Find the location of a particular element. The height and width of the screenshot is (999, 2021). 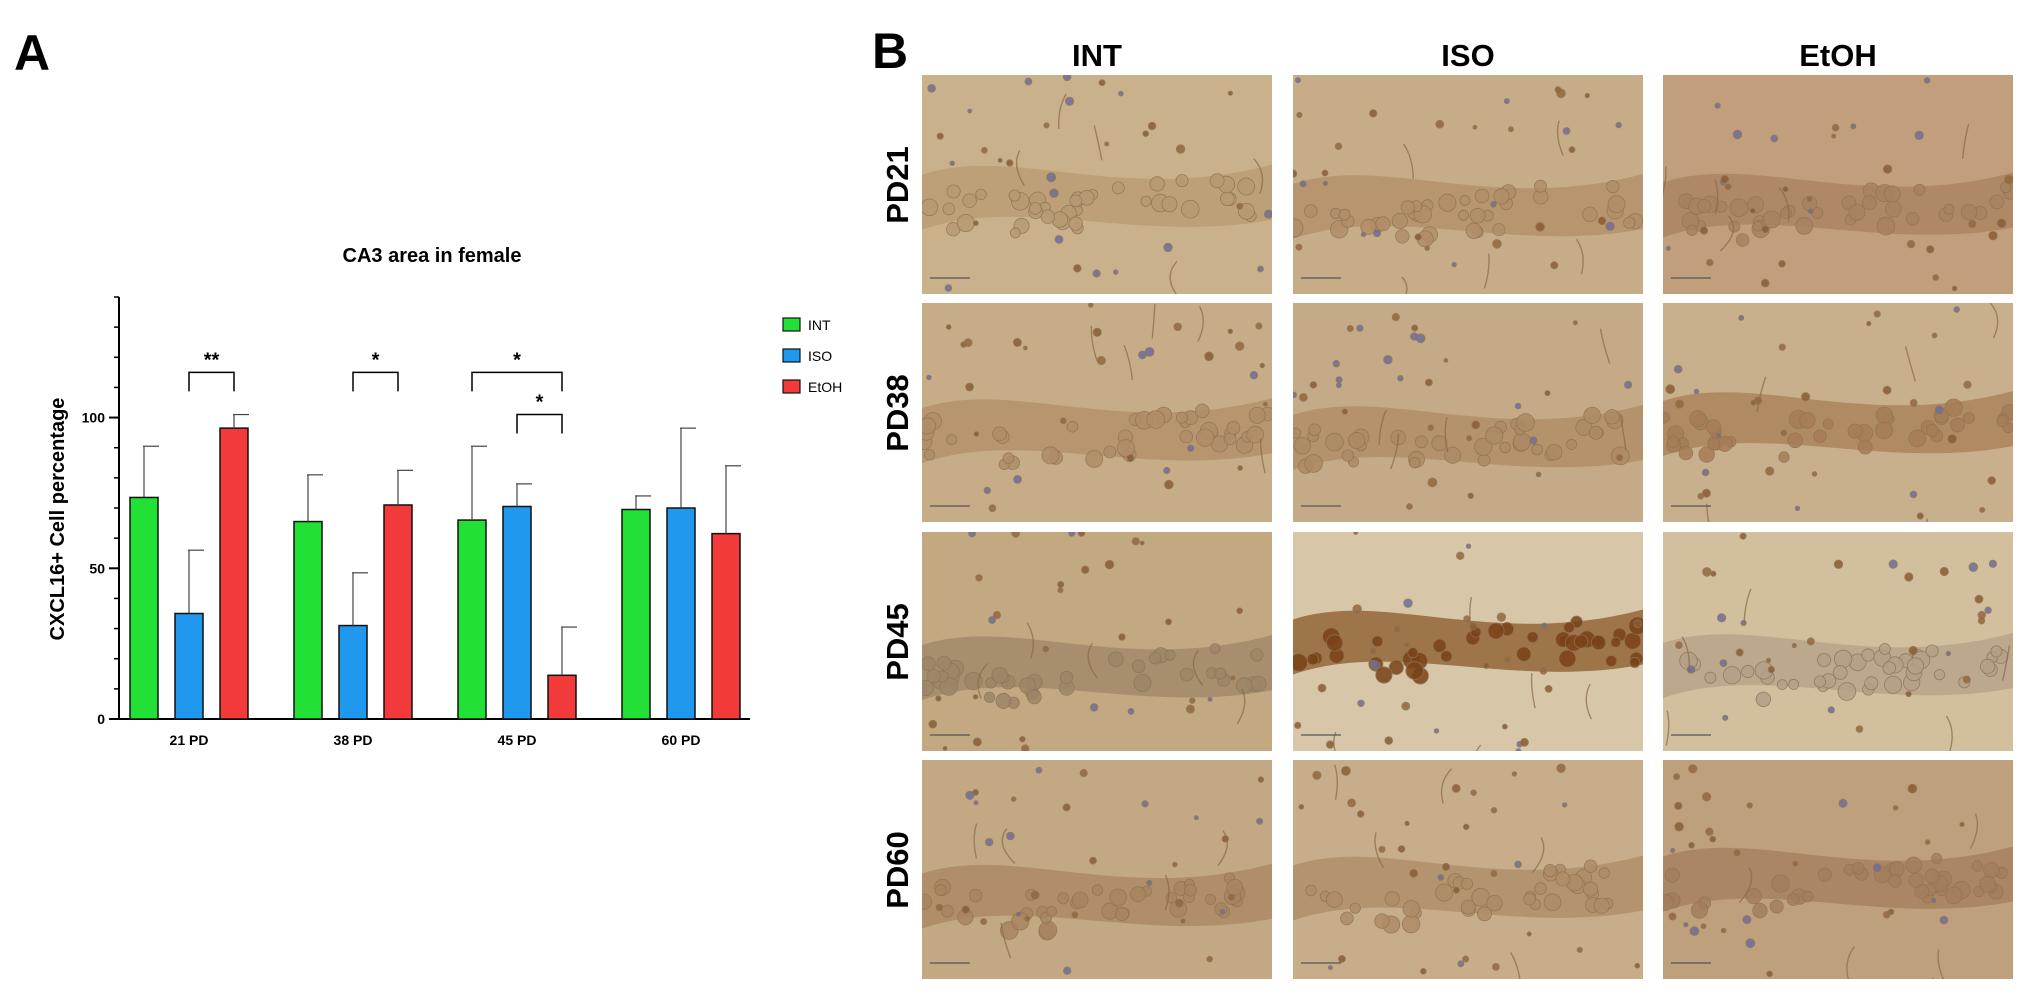

micrograph-pd45-iso is located at coordinates (1468, 641).